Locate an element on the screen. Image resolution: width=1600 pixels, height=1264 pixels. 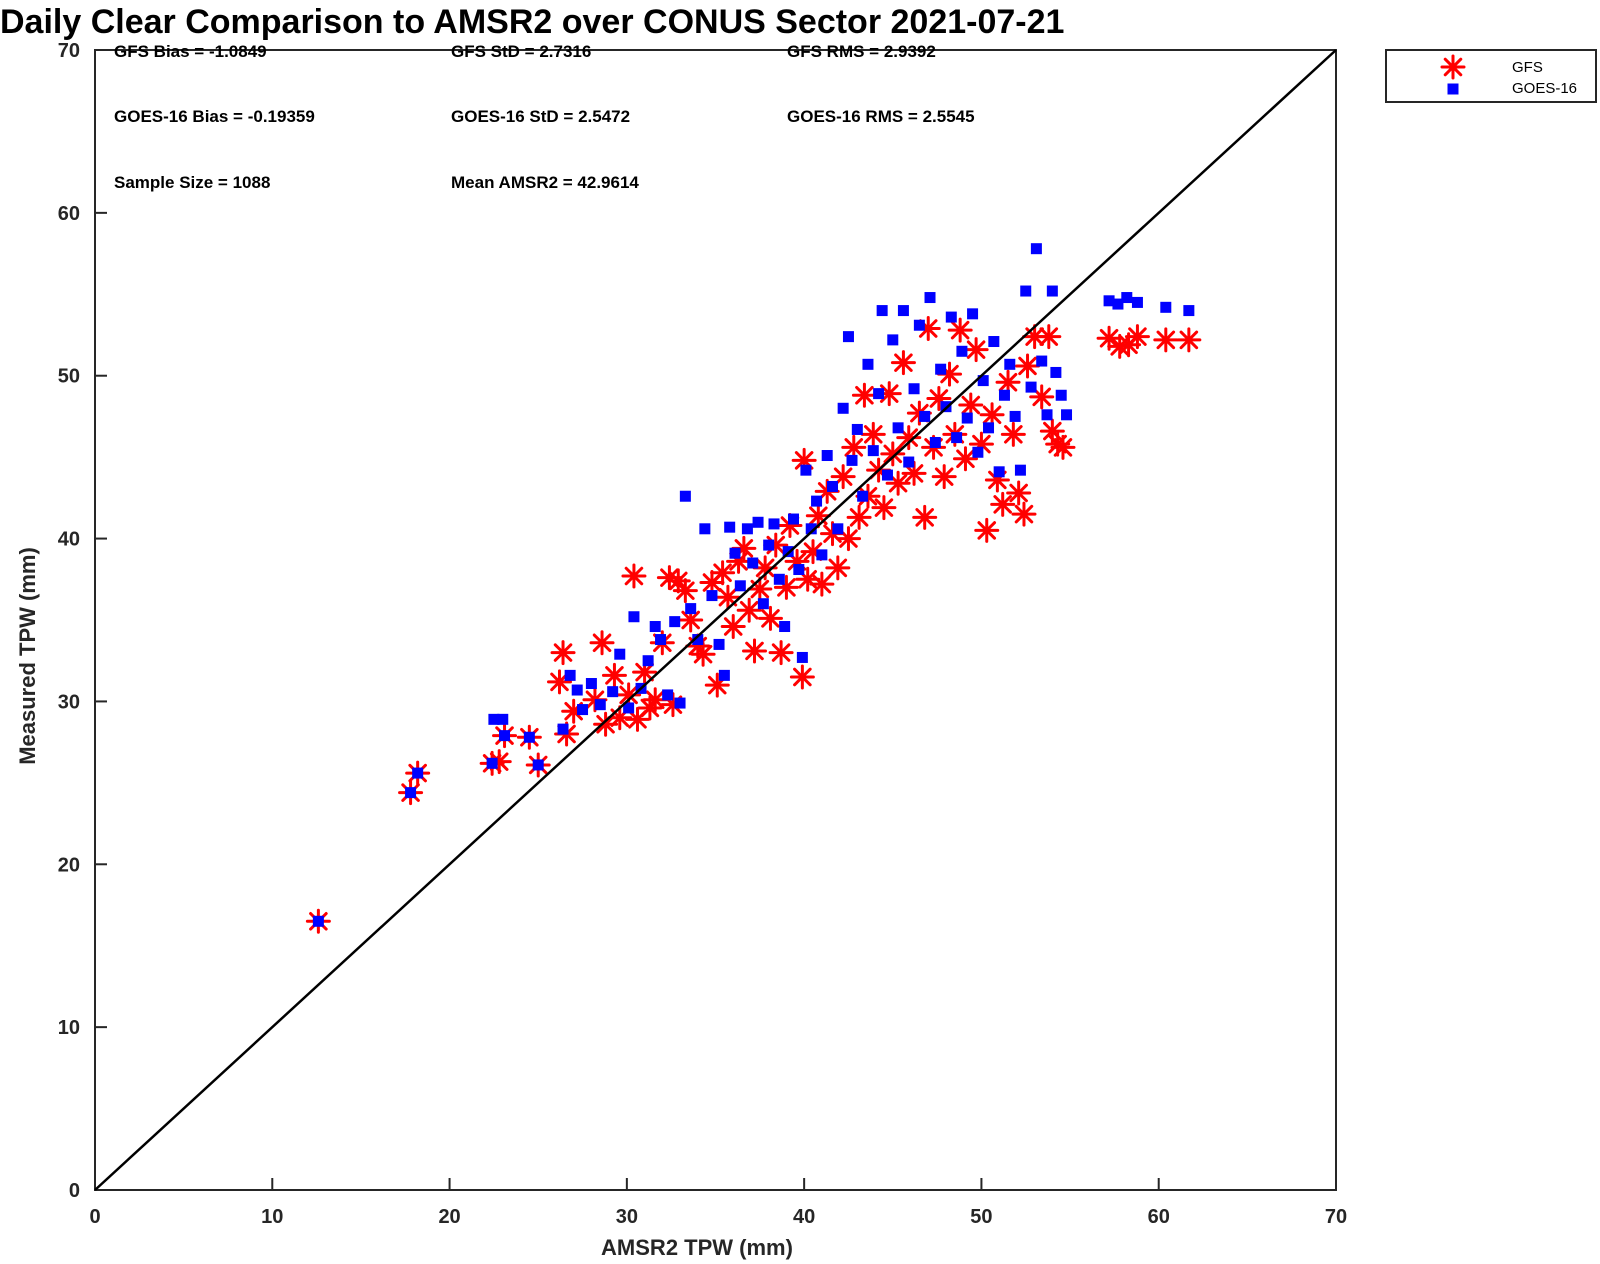
y-tick-label: 0 is located at coordinates (74, 1191).